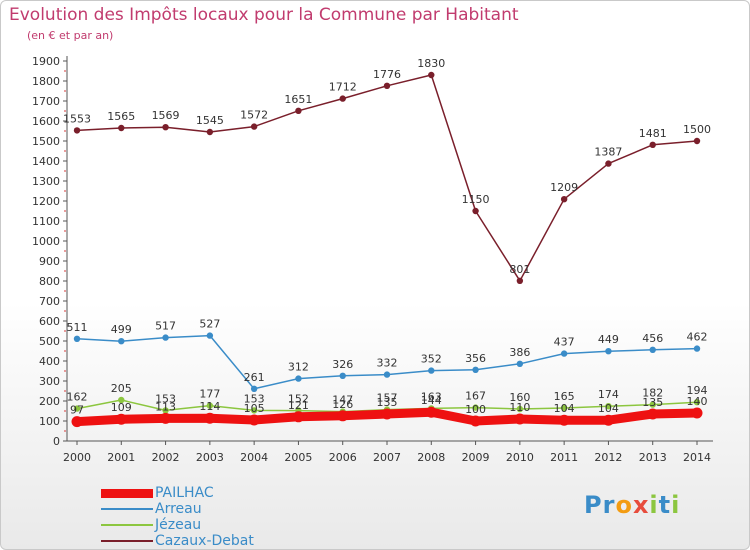 This screenshot has height=550, width=750. I want to click on y-tick-label: 600, so click(49, 321).